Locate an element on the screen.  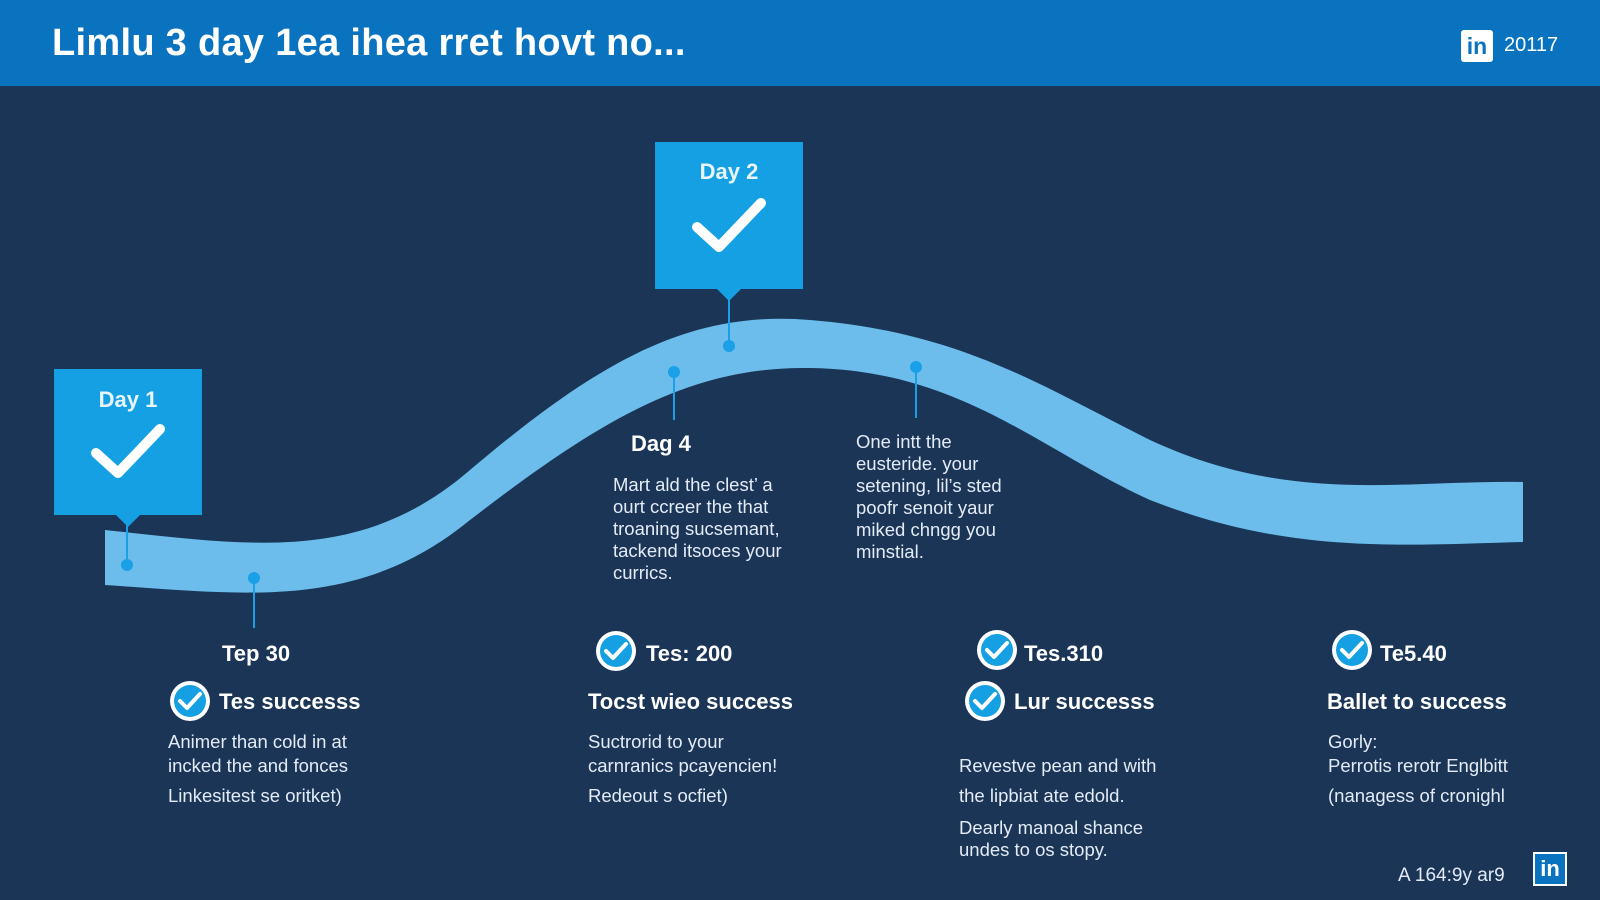
column4-step: Te5.40 is located at coordinates (1413, 653).